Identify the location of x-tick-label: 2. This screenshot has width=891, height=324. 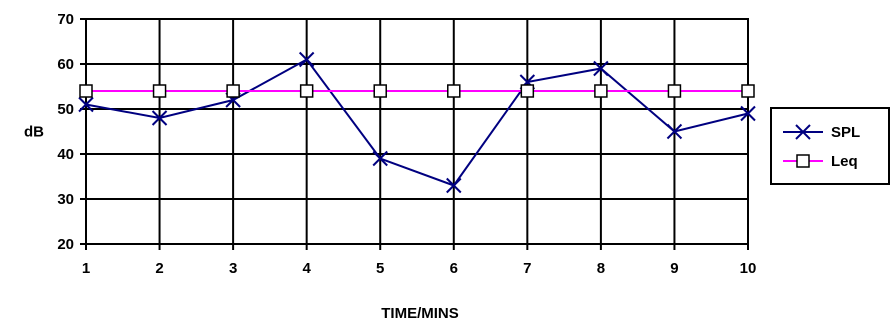
(159, 268).